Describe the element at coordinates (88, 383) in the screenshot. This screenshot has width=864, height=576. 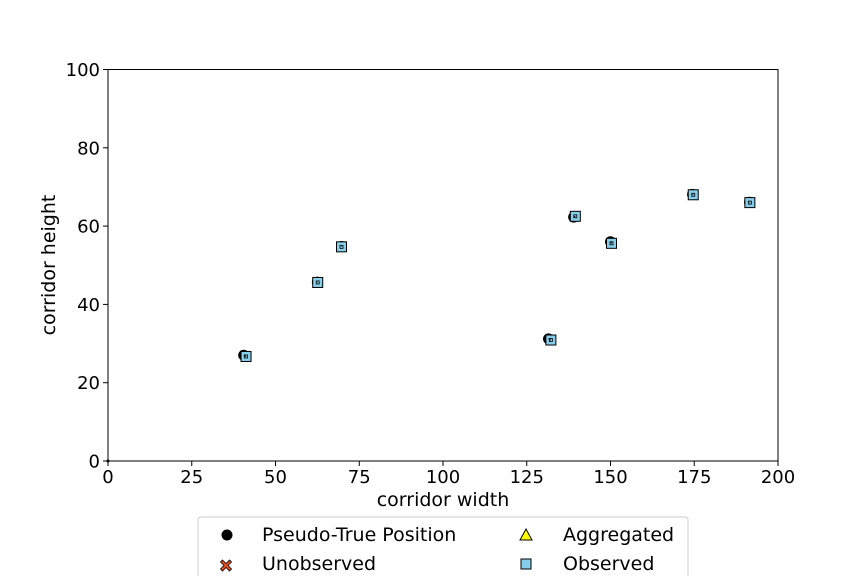
I see `y-tick-label: 20` at that location.